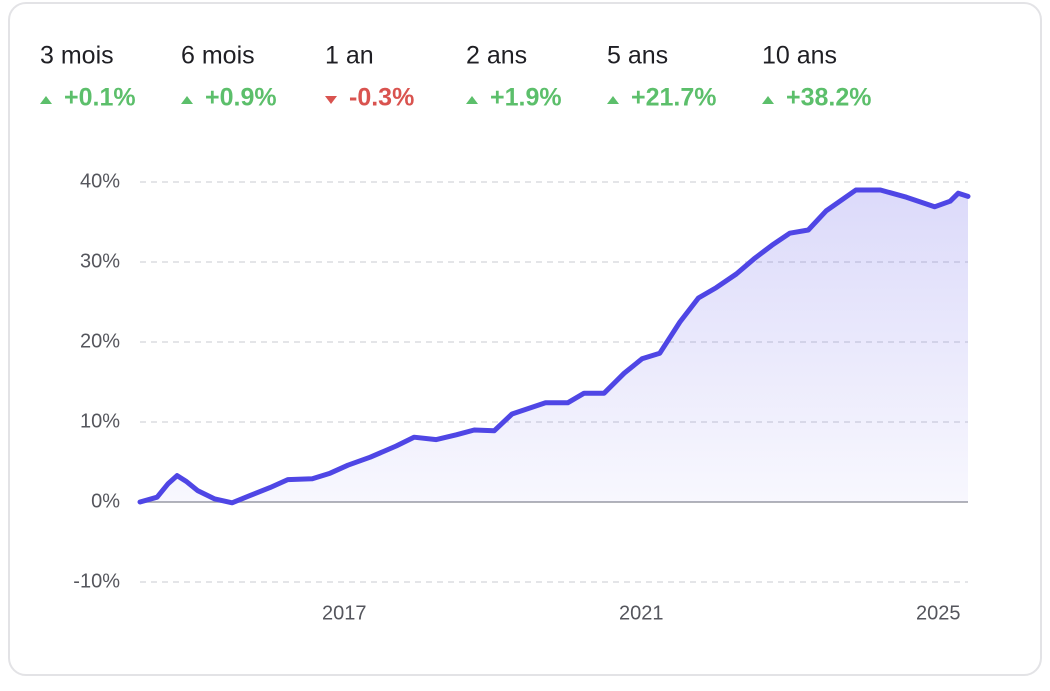 This screenshot has height=691, width=1050. Describe the element at coordinates (218, 56) in the screenshot. I see `period-label: 6 mois` at that location.